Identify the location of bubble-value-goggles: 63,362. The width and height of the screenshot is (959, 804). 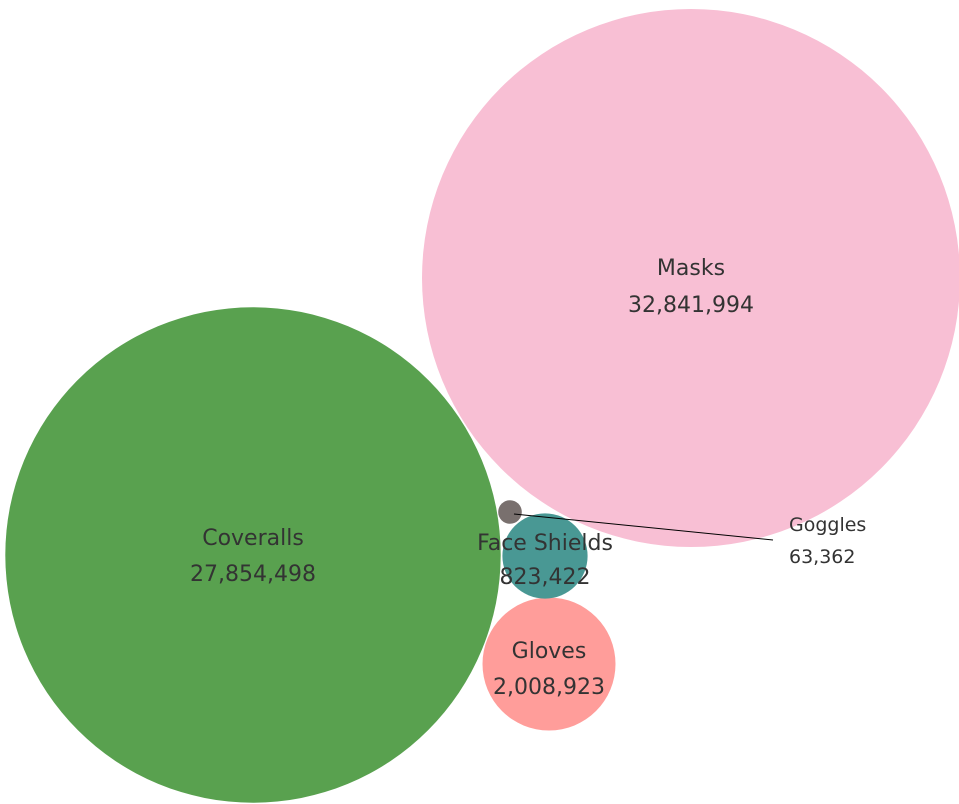
(822, 557).